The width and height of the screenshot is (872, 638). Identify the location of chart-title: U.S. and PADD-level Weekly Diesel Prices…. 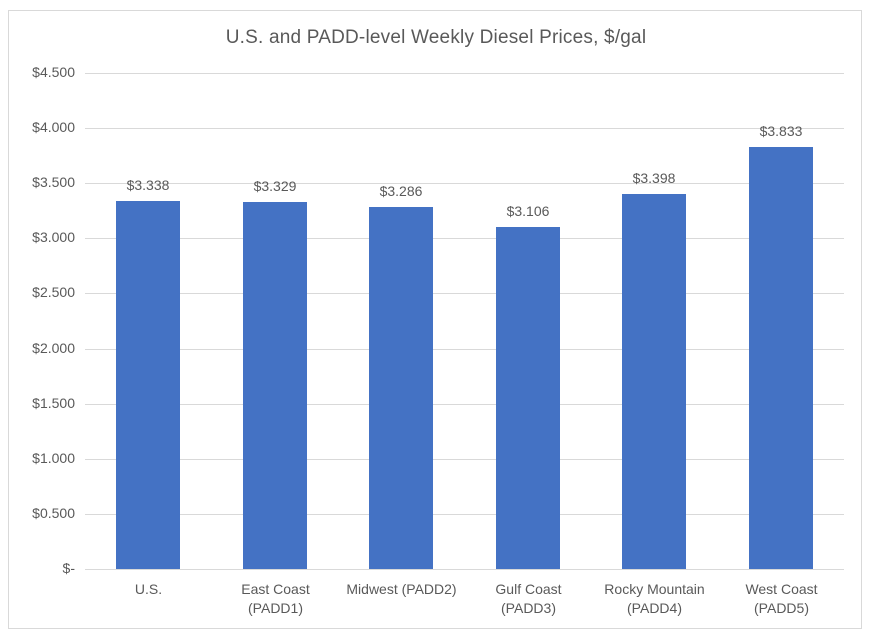
(436, 37).